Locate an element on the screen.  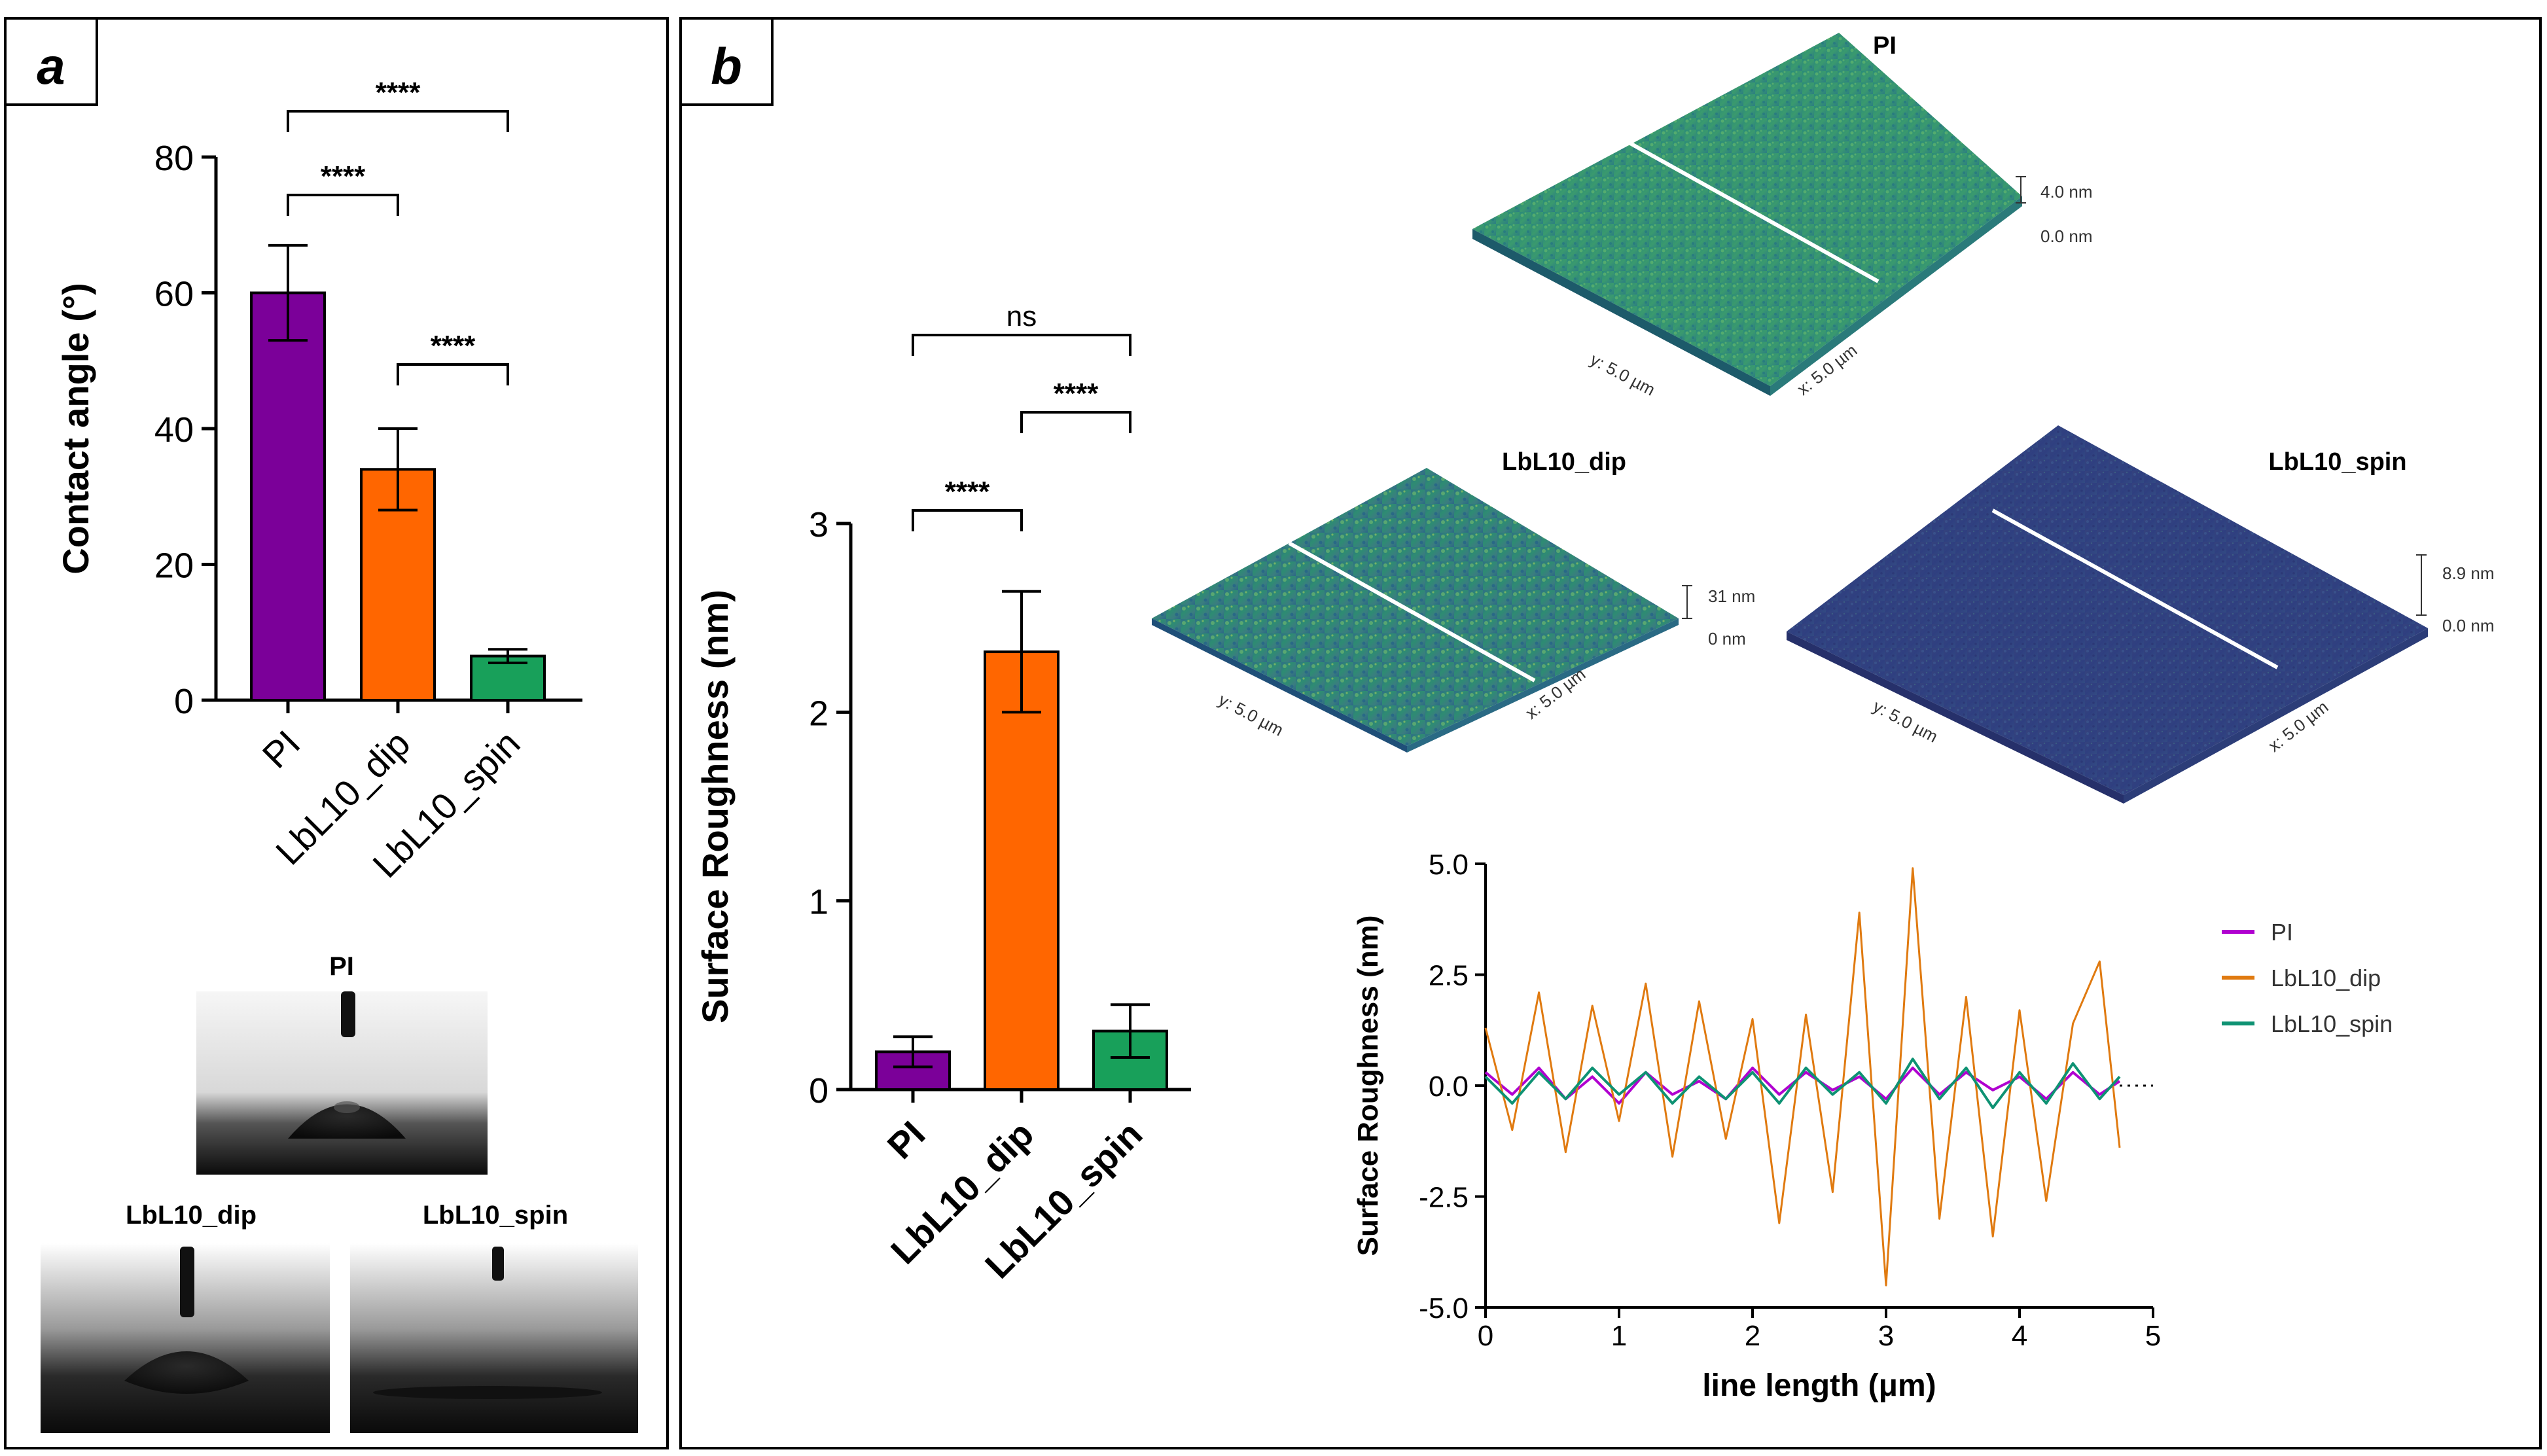
afm-y-axis-pi: y: 5.0 µm is located at coordinates (1622, 374).